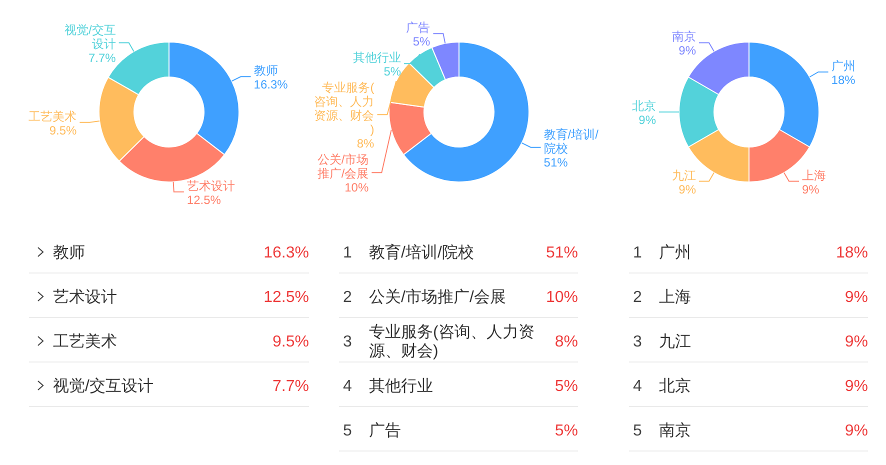  What do you see at coordinates (401, 387) in the screenshot?
I see `category-label: 其他行业` at bounding box center [401, 387].